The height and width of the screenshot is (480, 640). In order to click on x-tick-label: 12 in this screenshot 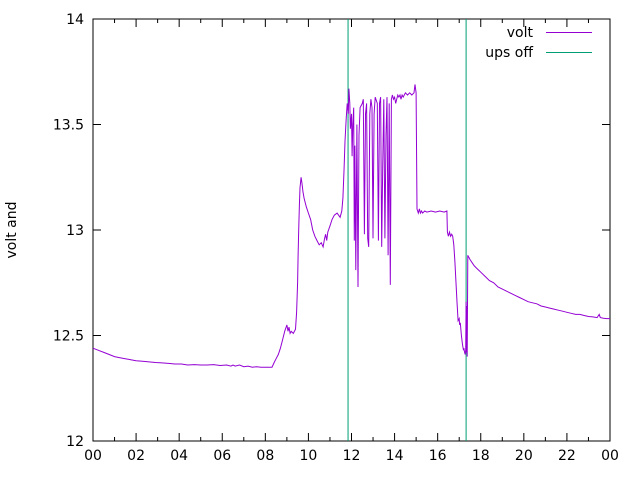, I will do `click(352, 456)`.